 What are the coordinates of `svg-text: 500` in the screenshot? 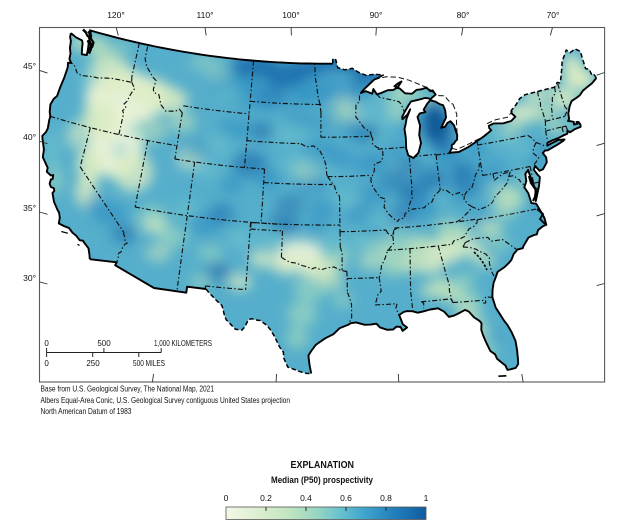 It's located at (104, 343).